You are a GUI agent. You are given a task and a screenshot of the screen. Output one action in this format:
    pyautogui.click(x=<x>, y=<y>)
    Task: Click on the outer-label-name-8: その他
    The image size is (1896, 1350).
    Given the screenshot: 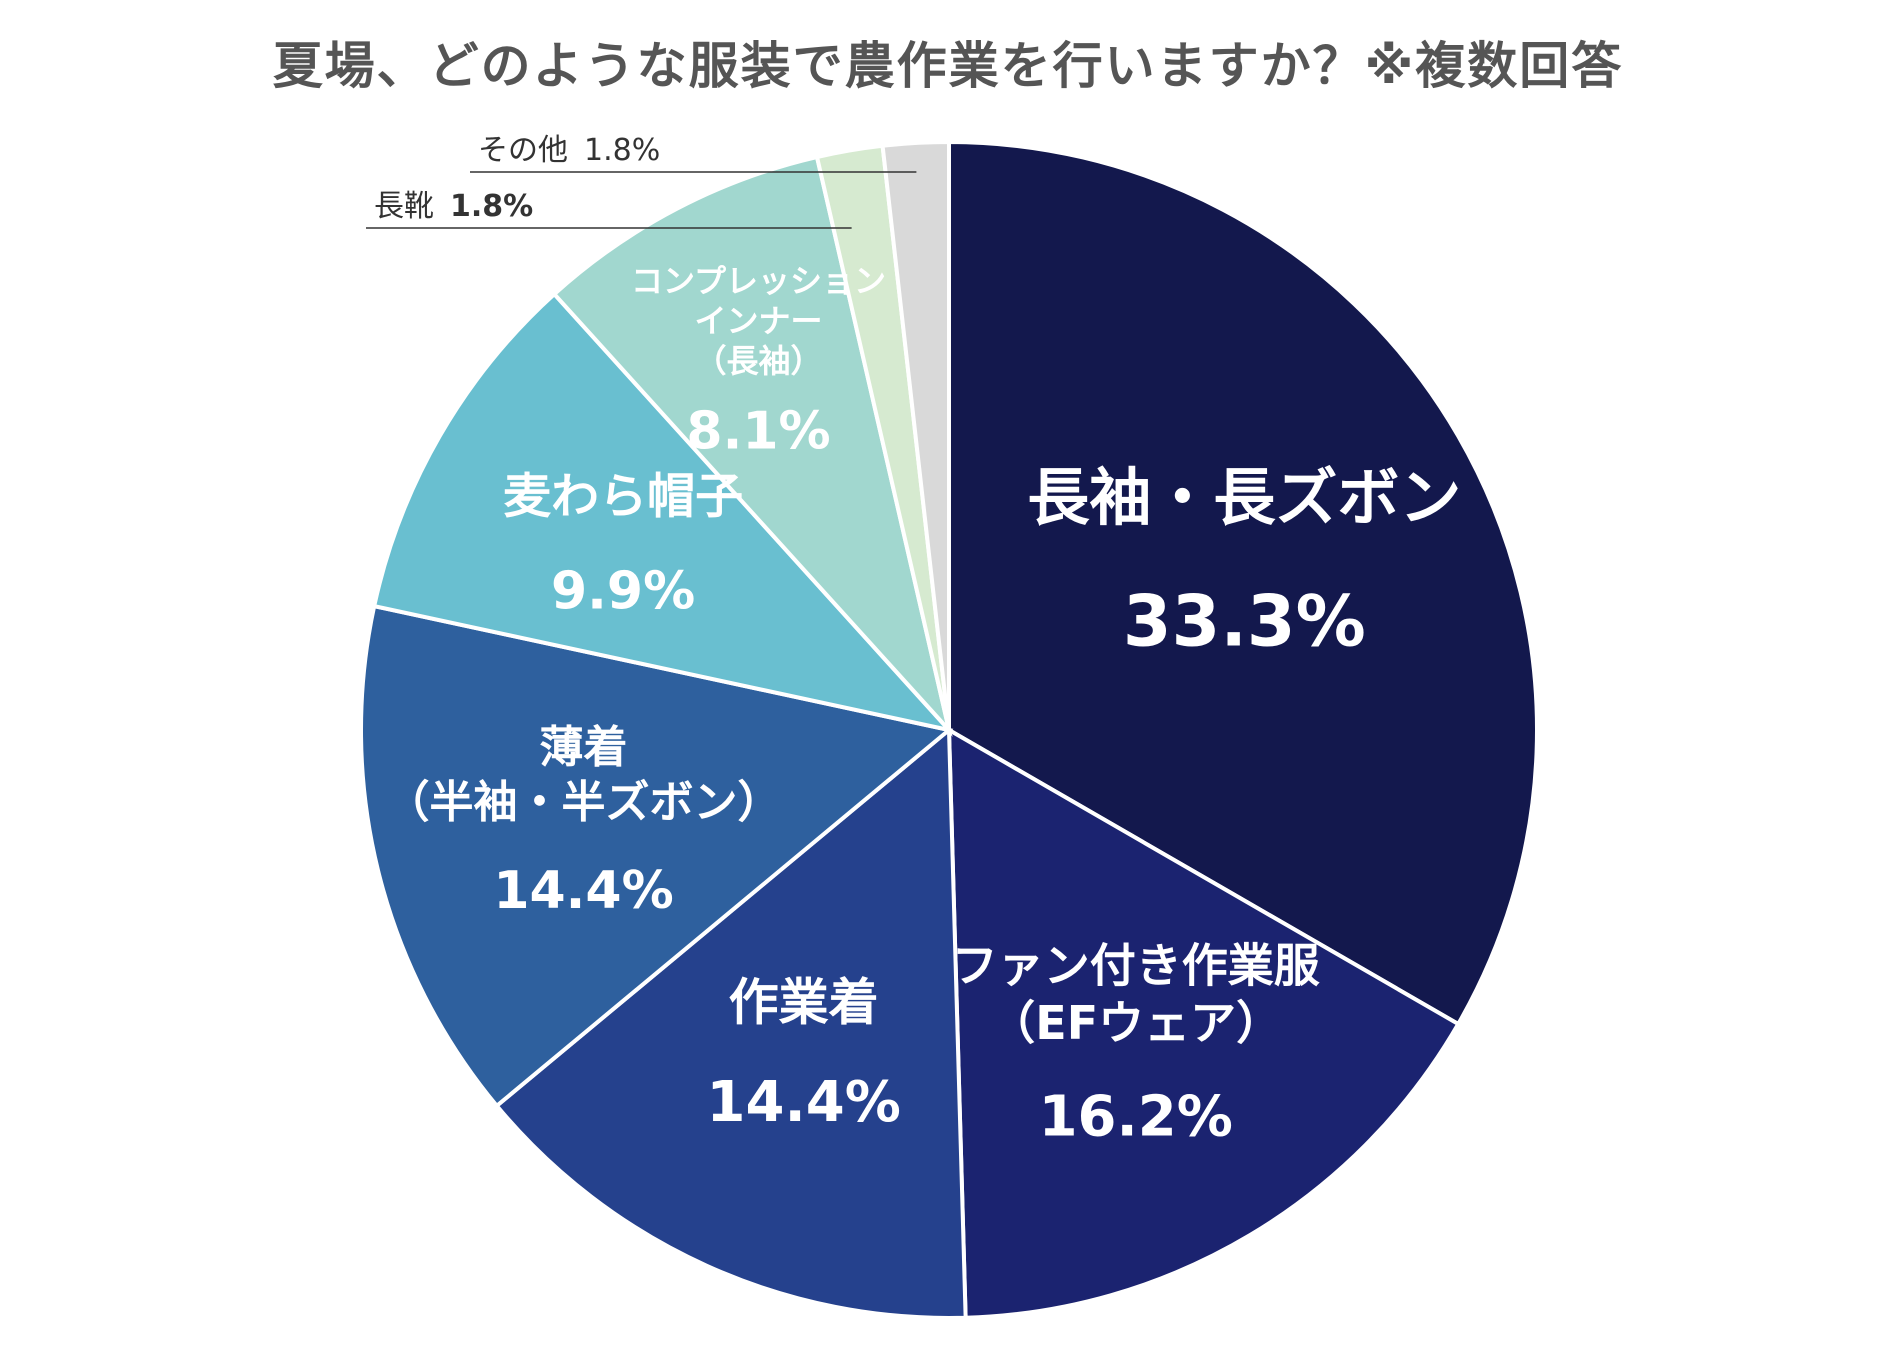 What is the action you would take?
    pyautogui.click(x=523, y=150)
    